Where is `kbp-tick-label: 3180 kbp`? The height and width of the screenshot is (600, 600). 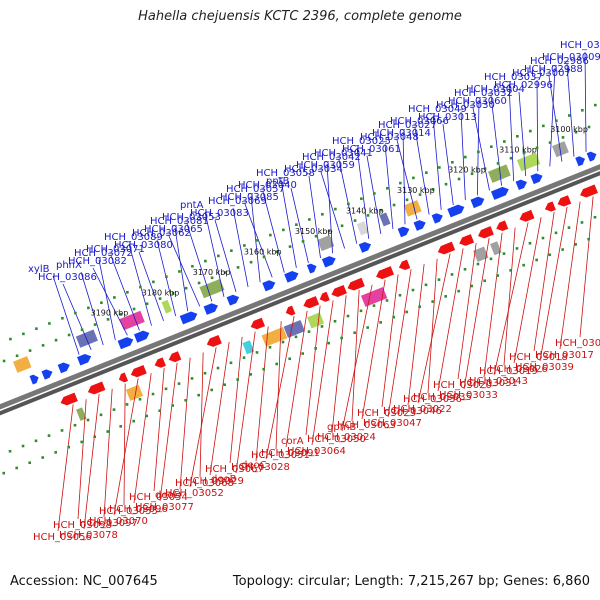 kbp-tick-label: 3180 kbp is located at coordinates (161, 292).